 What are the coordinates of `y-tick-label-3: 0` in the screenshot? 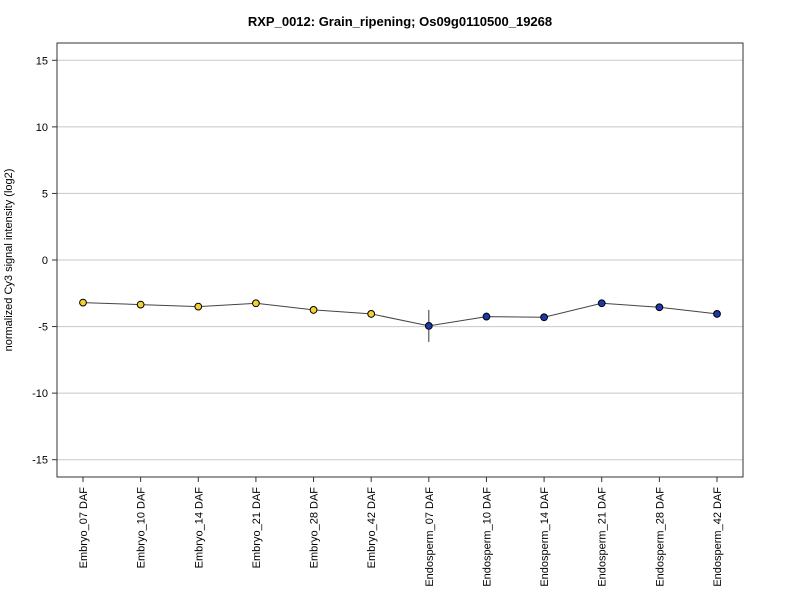 It's located at (45, 261).